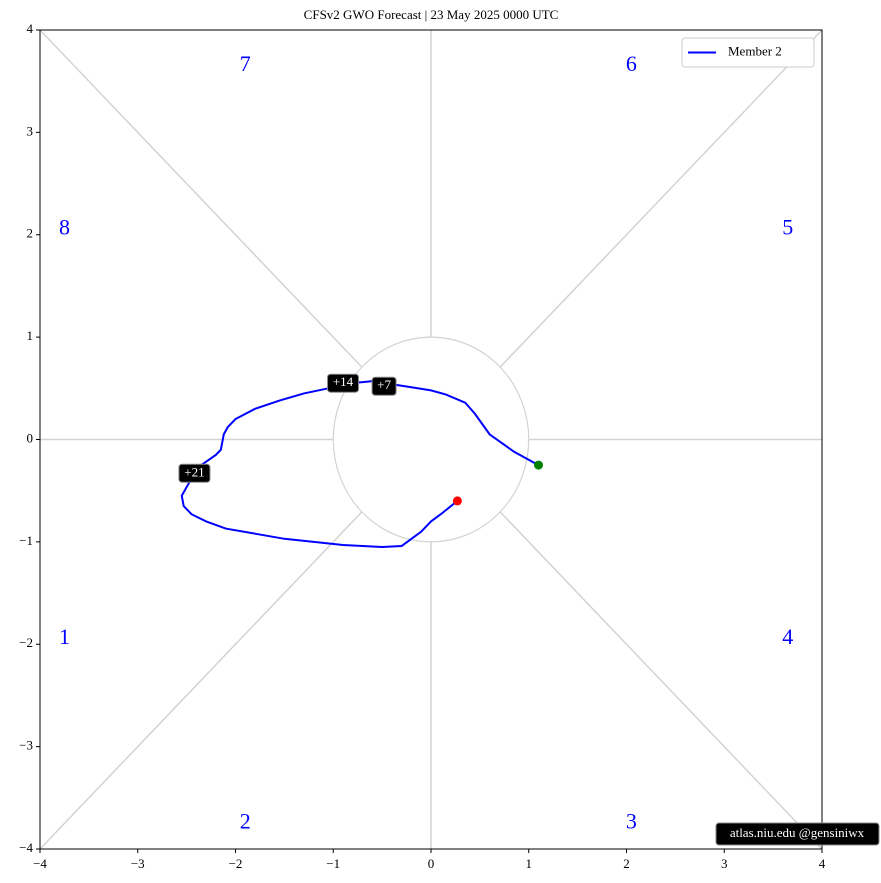  Describe the element at coordinates (631, 63) in the screenshot. I see `phase-label: 6` at that location.